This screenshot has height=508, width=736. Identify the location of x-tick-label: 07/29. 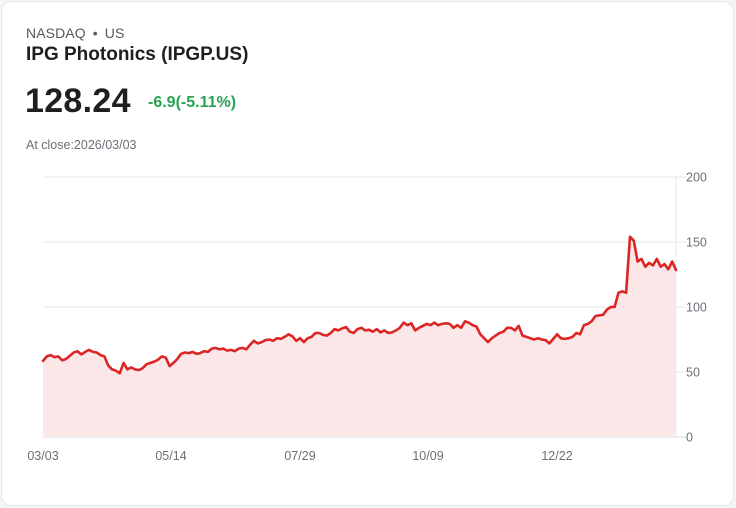
(299, 456).